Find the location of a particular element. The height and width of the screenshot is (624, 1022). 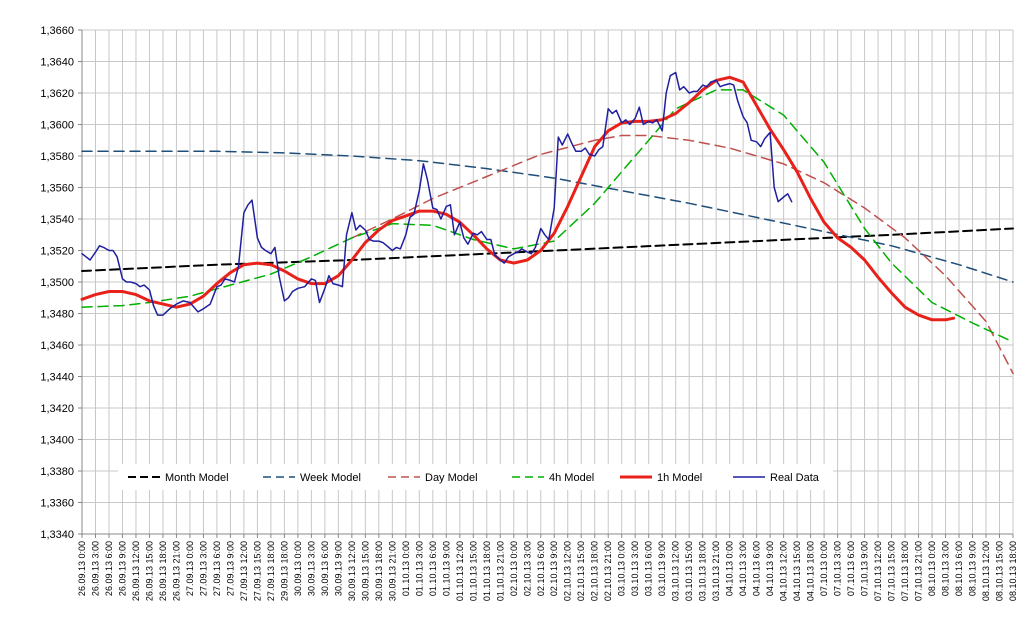

y-tick-label: 1,3380 is located at coordinates (57, 472).